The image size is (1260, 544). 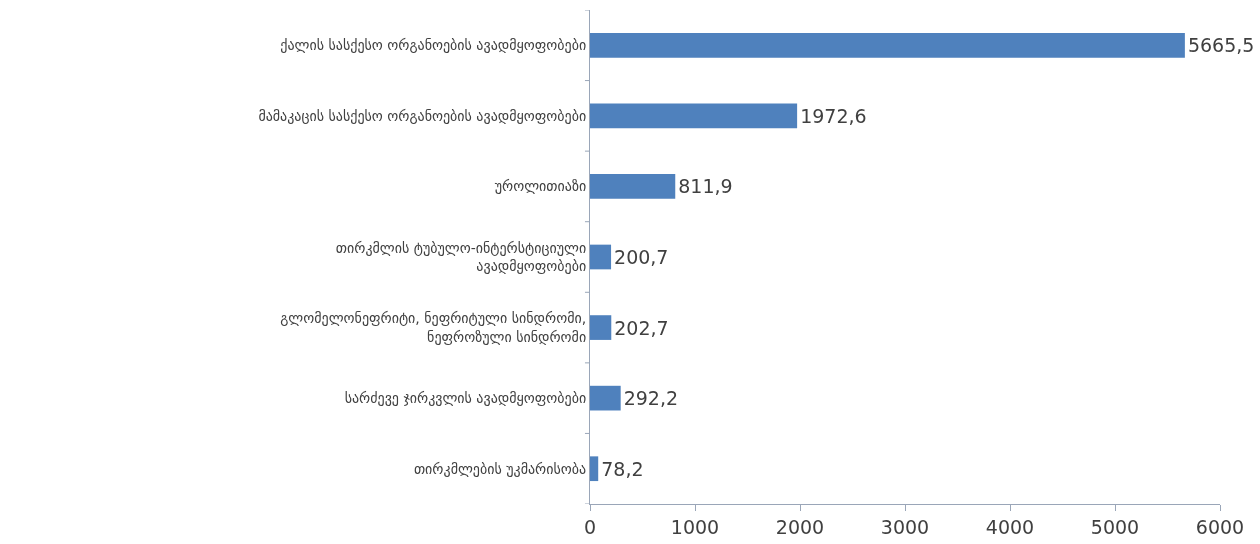 I want to click on x-tick-label: 2000, so click(x=800, y=526).